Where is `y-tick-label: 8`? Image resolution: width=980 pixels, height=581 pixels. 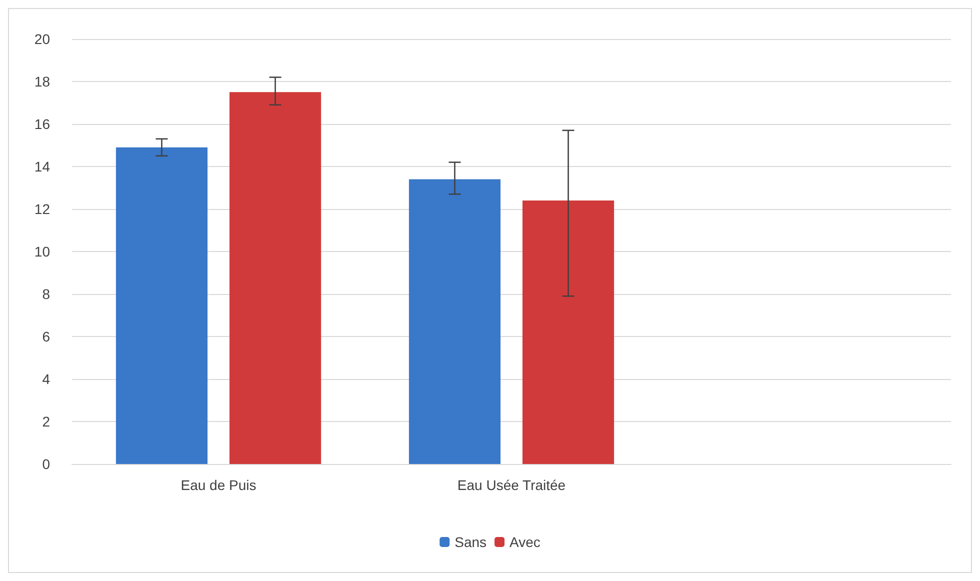 y-tick-label: 8 is located at coordinates (46, 294).